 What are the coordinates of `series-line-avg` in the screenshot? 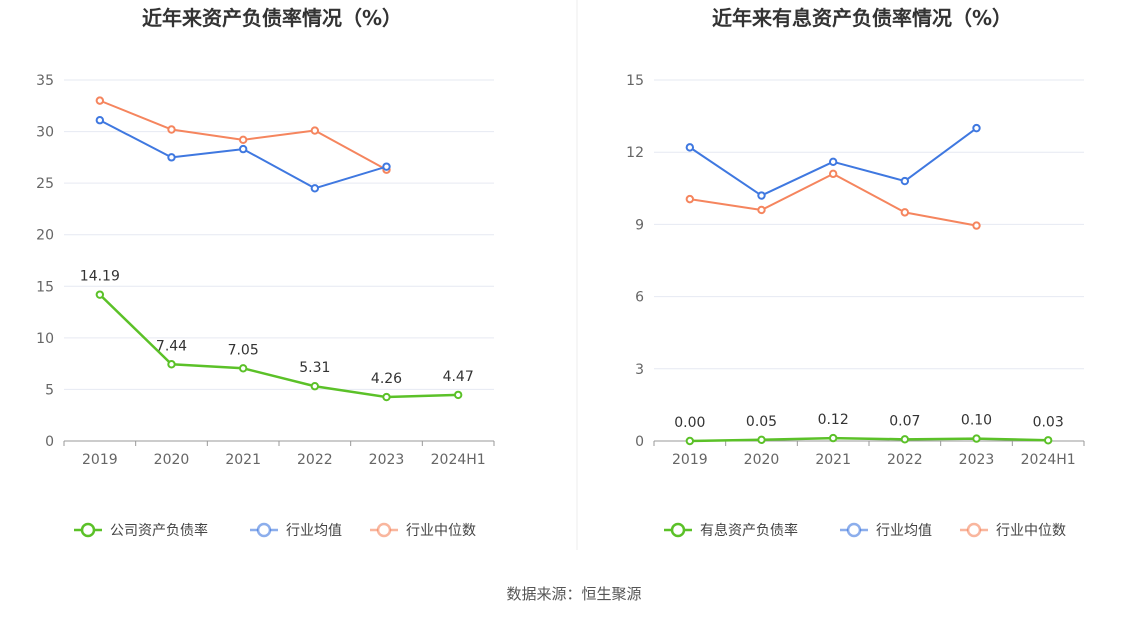 It's located at (243, 154).